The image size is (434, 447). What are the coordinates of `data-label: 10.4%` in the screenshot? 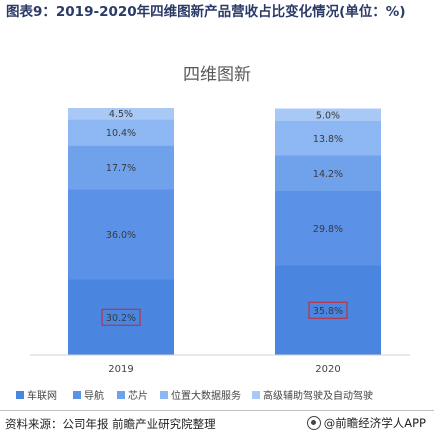 It's located at (121, 133).